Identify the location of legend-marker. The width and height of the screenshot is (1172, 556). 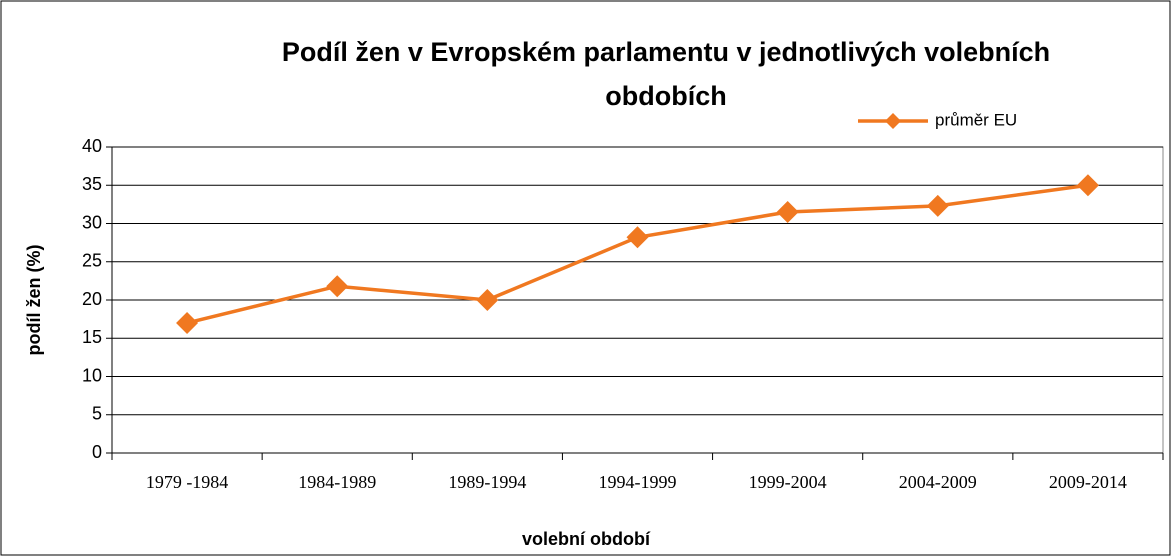
(893, 121).